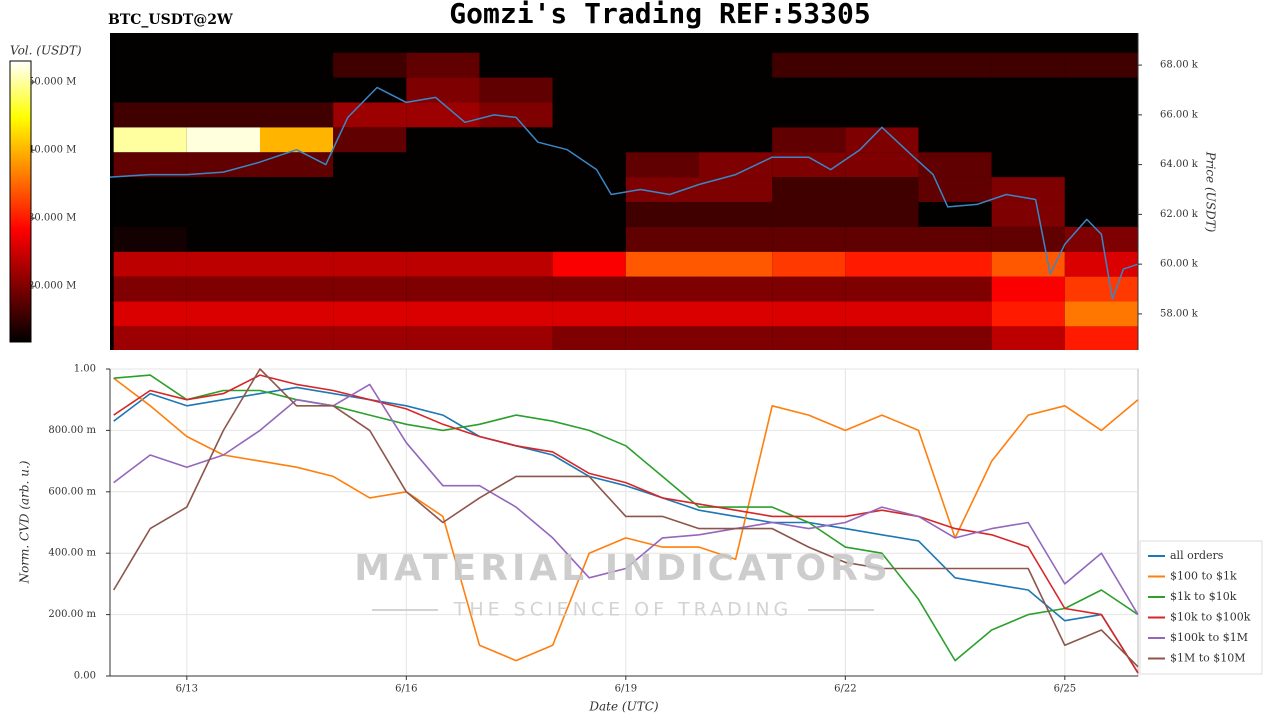 Image resolution: width=1280 pixels, height=720 pixels. Describe the element at coordinates (626, 689) in the screenshot. I see `x-tick-label: 6/19` at that location.